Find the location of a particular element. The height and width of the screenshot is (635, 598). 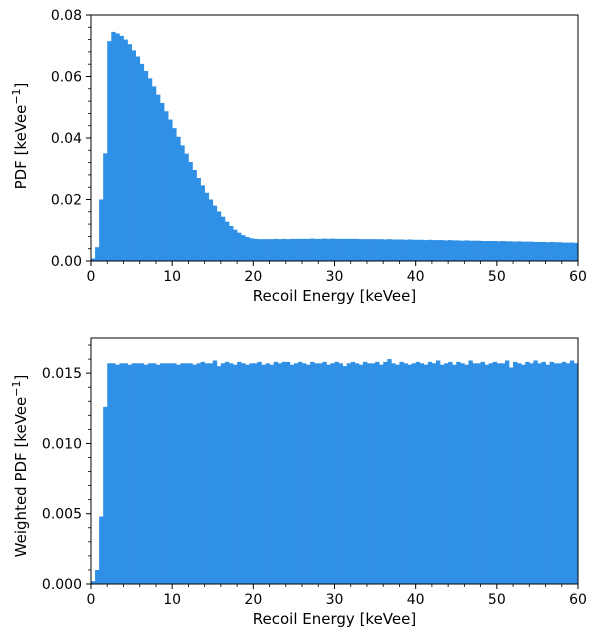

y-tick-label: 0.06 is located at coordinates (66, 78).